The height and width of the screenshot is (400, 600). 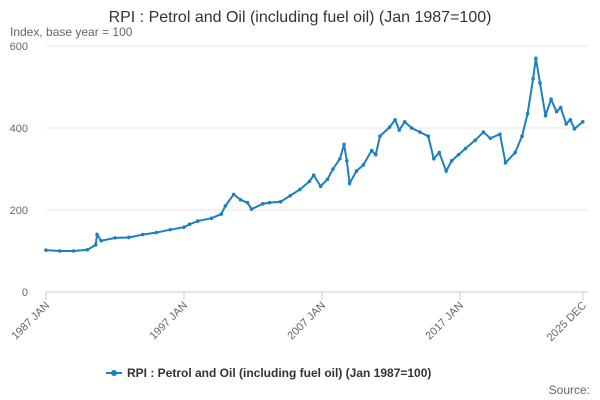 What do you see at coordinates (19, 47) in the screenshot?
I see `y-tick-label: 600` at bounding box center [19, 47].